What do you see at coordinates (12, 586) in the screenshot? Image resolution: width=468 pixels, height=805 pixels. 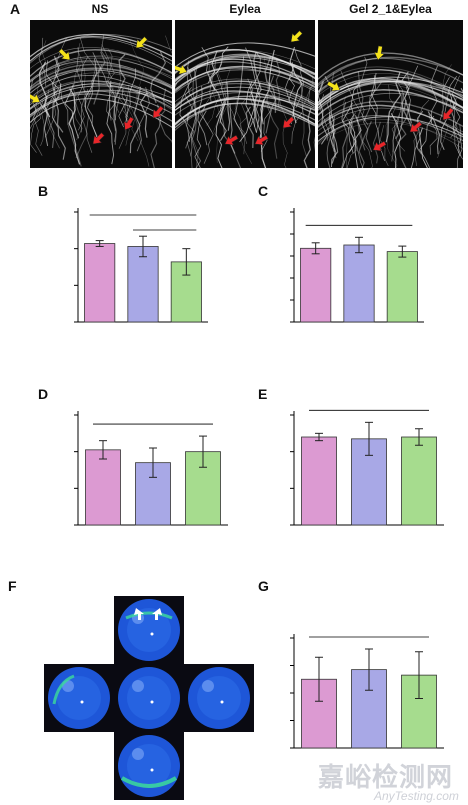 I see `panel-letter-f: F` at bounding box center [12, 586].